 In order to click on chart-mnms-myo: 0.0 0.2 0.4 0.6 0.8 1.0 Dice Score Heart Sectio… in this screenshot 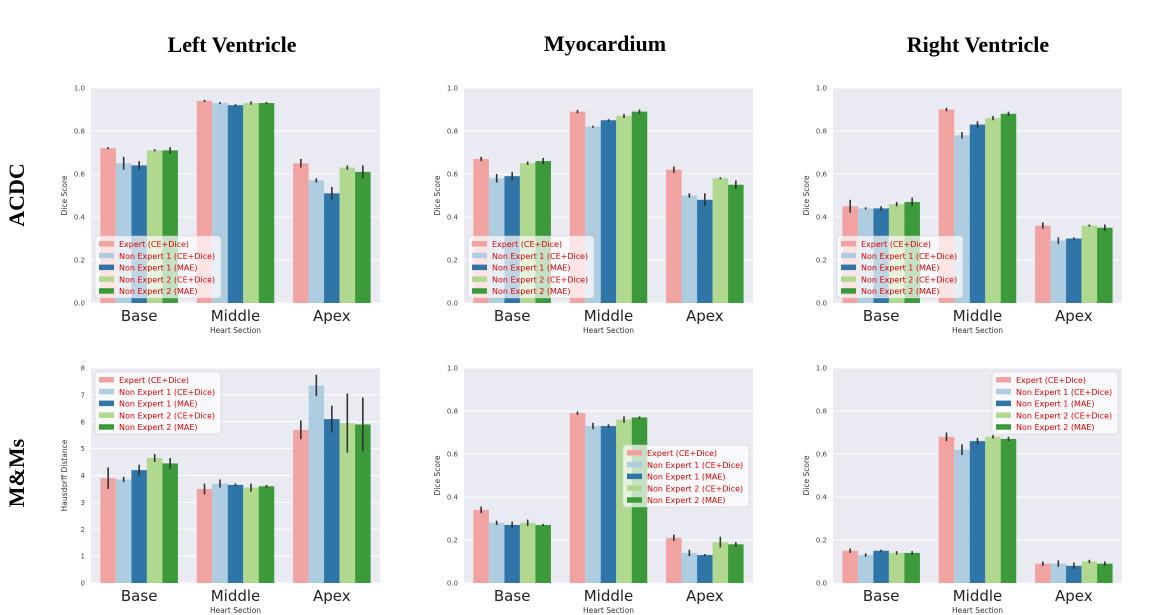, I will do `click(593, 490)`.